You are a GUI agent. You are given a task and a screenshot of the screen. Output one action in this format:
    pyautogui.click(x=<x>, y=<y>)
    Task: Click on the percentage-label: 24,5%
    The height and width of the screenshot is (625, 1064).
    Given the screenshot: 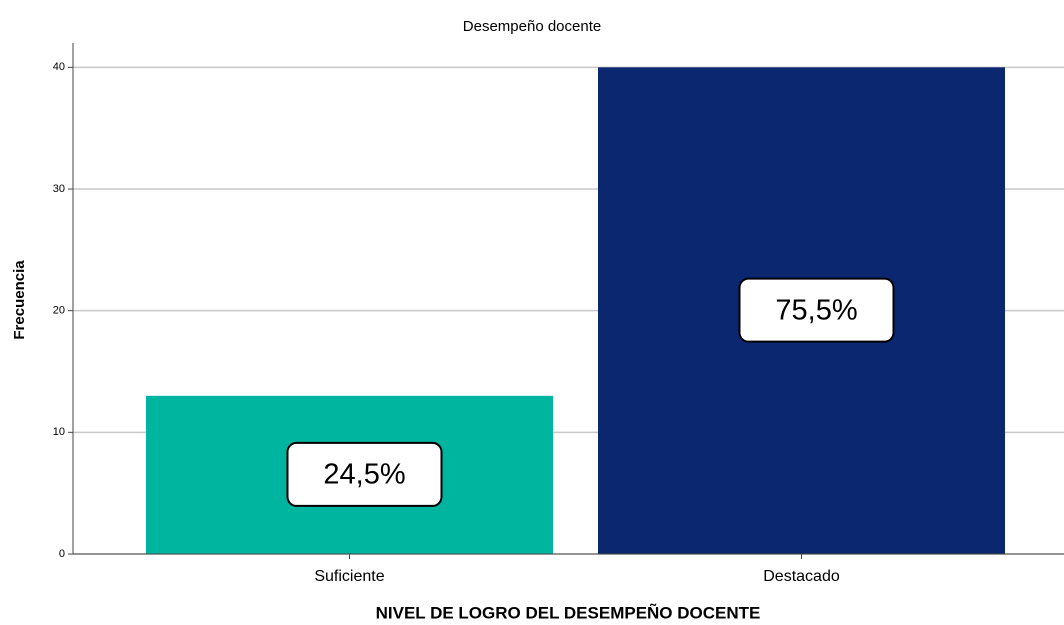 What is the action you would take?
    pyautogui.click(x=364, y=475)
    